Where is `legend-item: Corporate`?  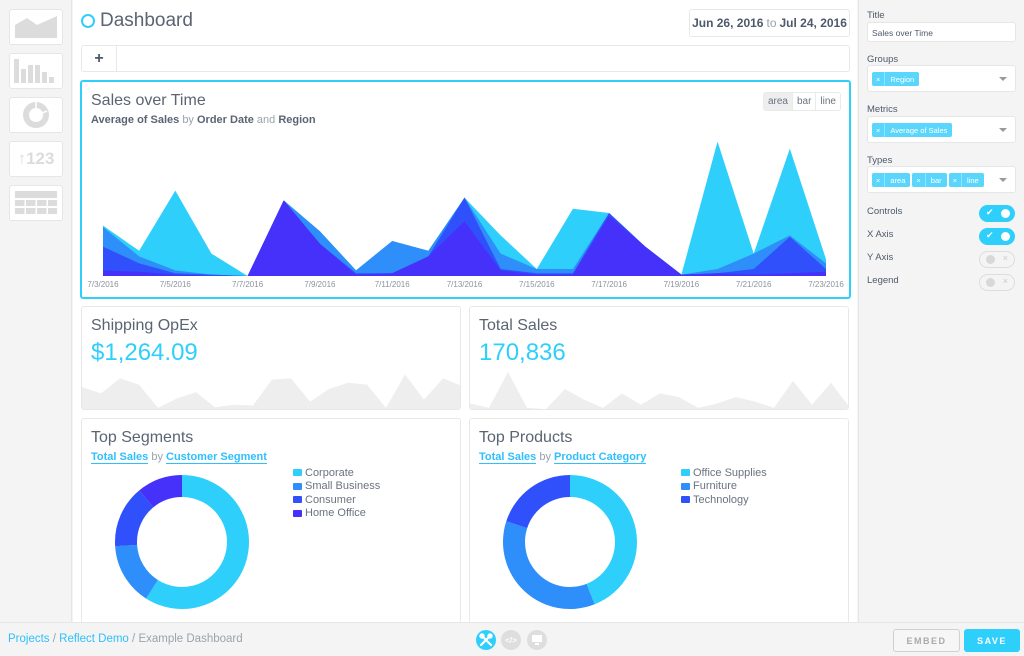 legend-item: Corporate is located at coordinates (336, 473).